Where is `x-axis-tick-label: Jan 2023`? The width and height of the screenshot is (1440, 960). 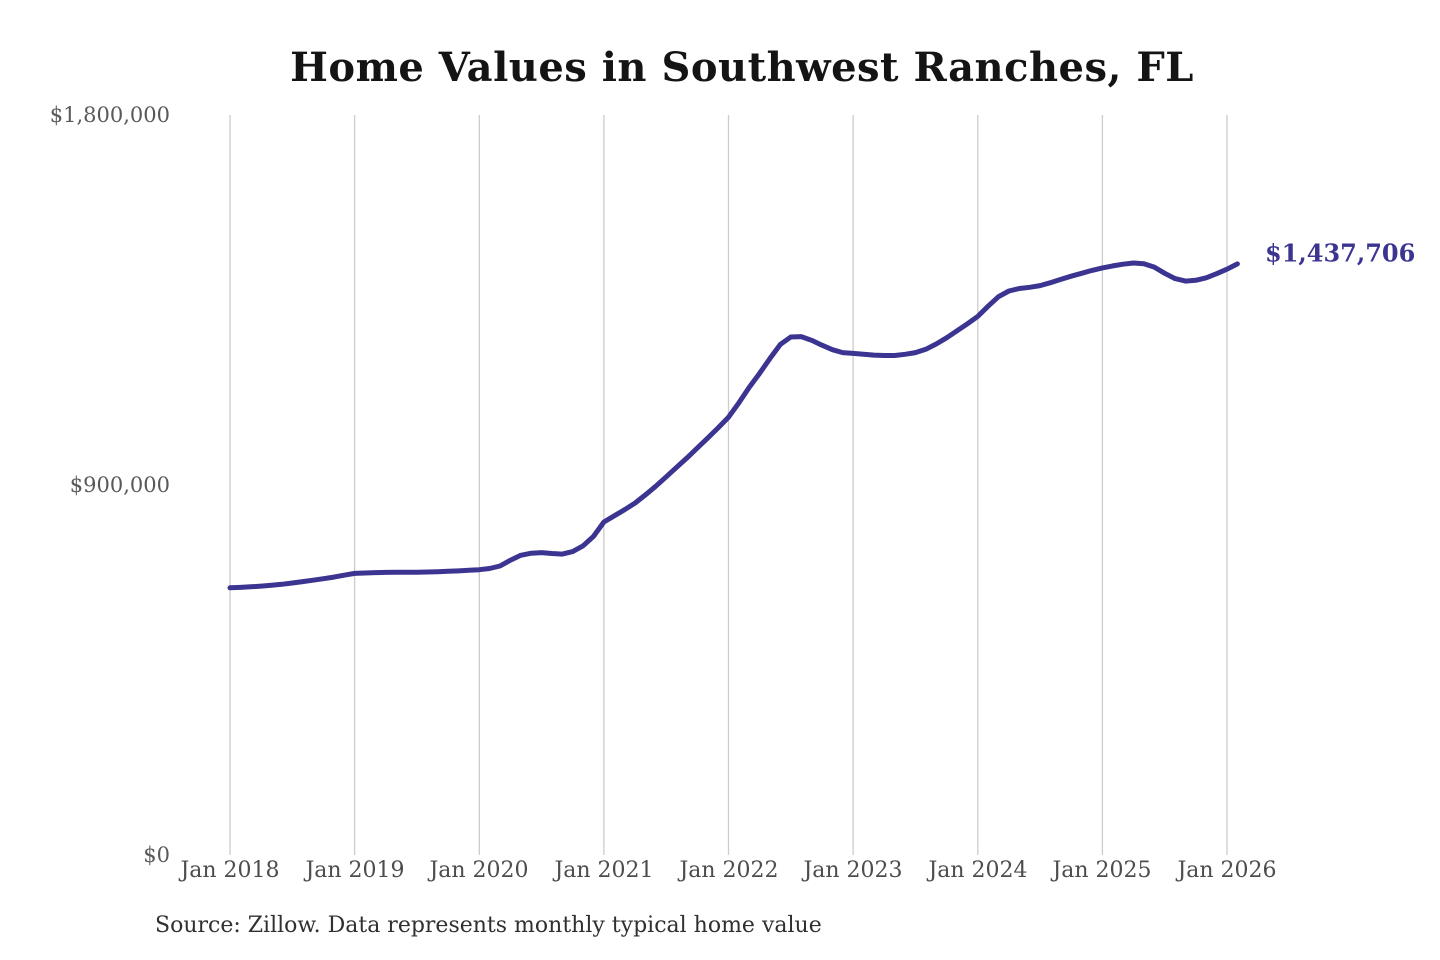
x-axis-tick-label: Jan 2023 is located at coordinates (853, 870).